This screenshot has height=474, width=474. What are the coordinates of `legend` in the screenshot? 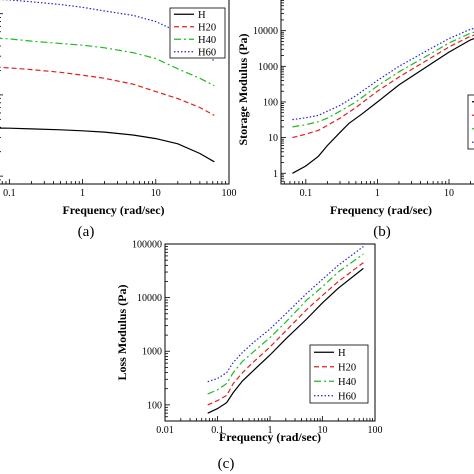 It's located at (470, 122).